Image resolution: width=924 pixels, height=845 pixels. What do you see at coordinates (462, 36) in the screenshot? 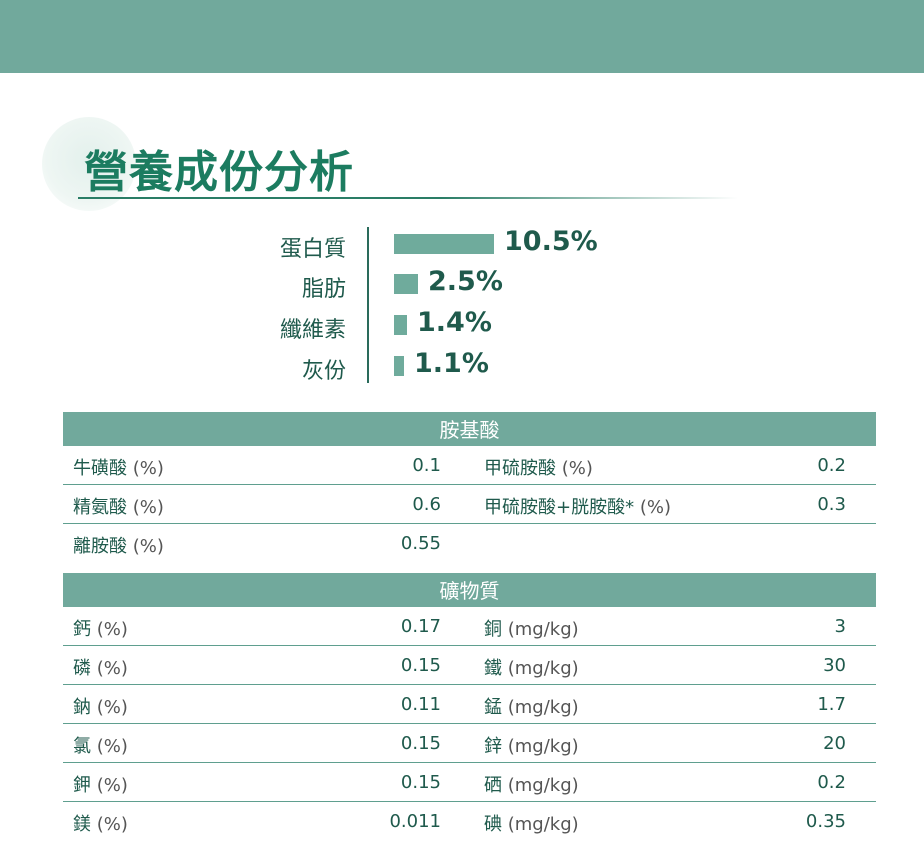
I see `top-banner` at bounding box center [462, 36].